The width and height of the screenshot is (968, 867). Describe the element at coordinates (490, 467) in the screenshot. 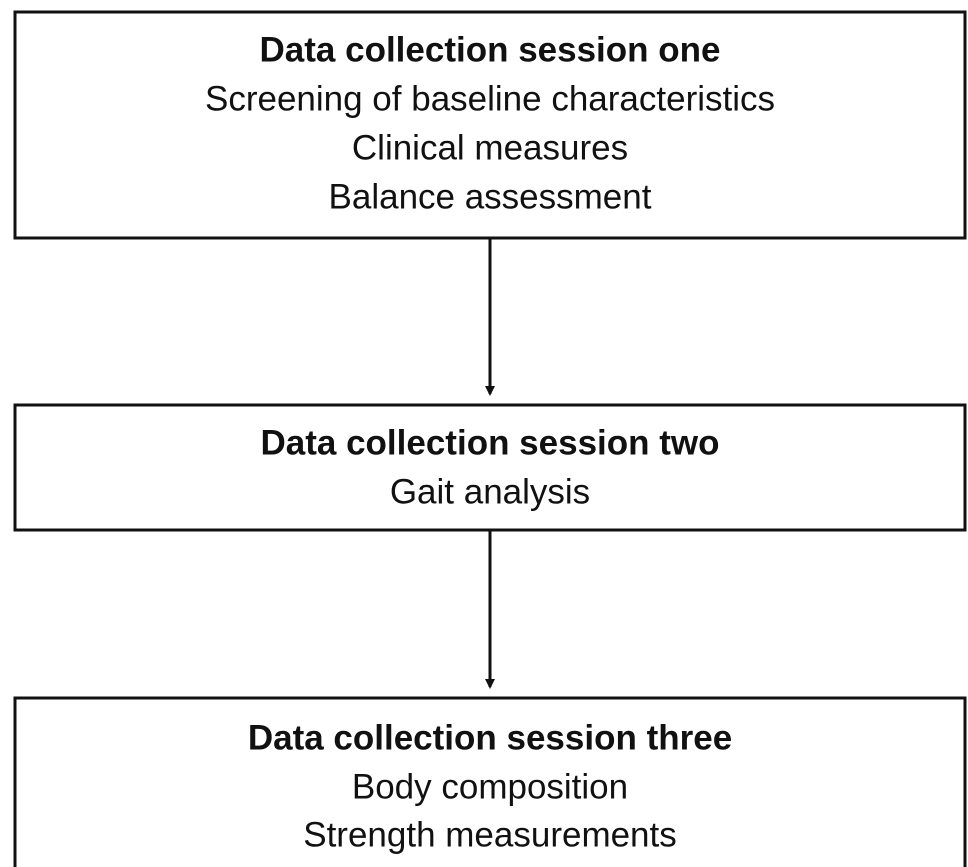

I see `box` at that location.